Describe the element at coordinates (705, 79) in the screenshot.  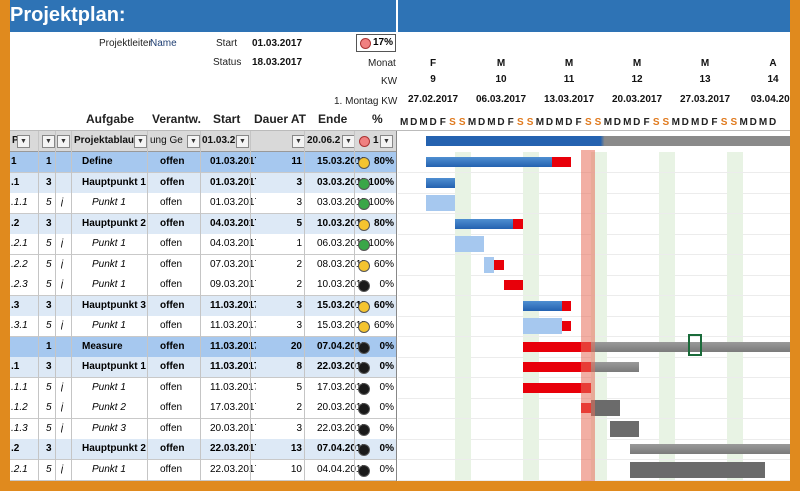
I see `timeline-kw: 13` at that location.